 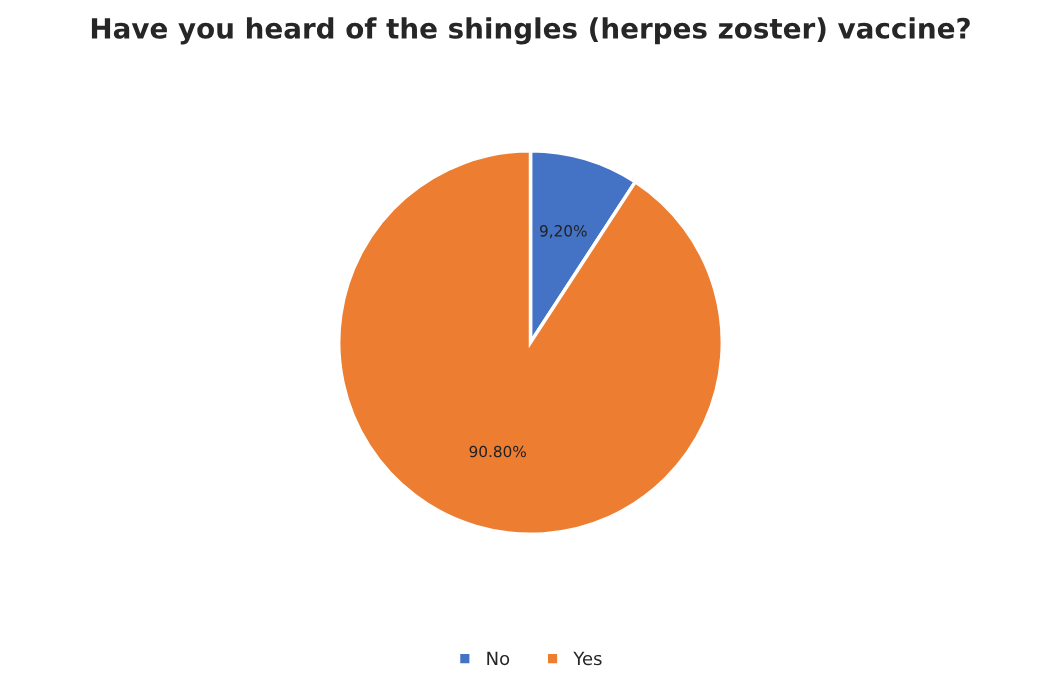 What do you see at coordinates (530, 31) in the screenshot?
I see `chart-title: Have you heard of the shingles (herpes zoster) vaccine?` at bounding box center [530, 31].